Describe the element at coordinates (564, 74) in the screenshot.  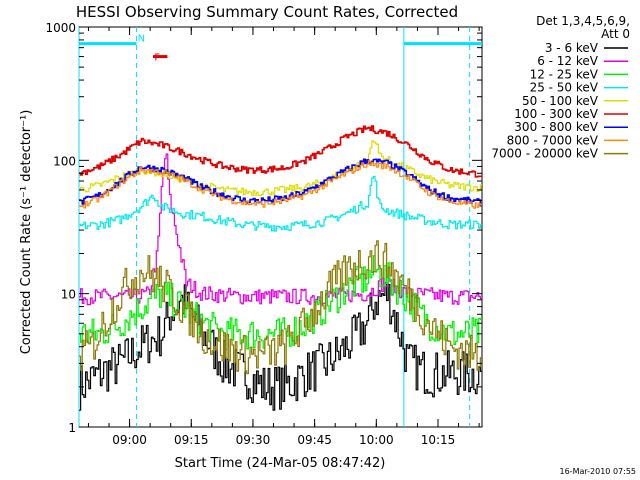
I see `legend-label-2: 12 - 25 keV` at that location.